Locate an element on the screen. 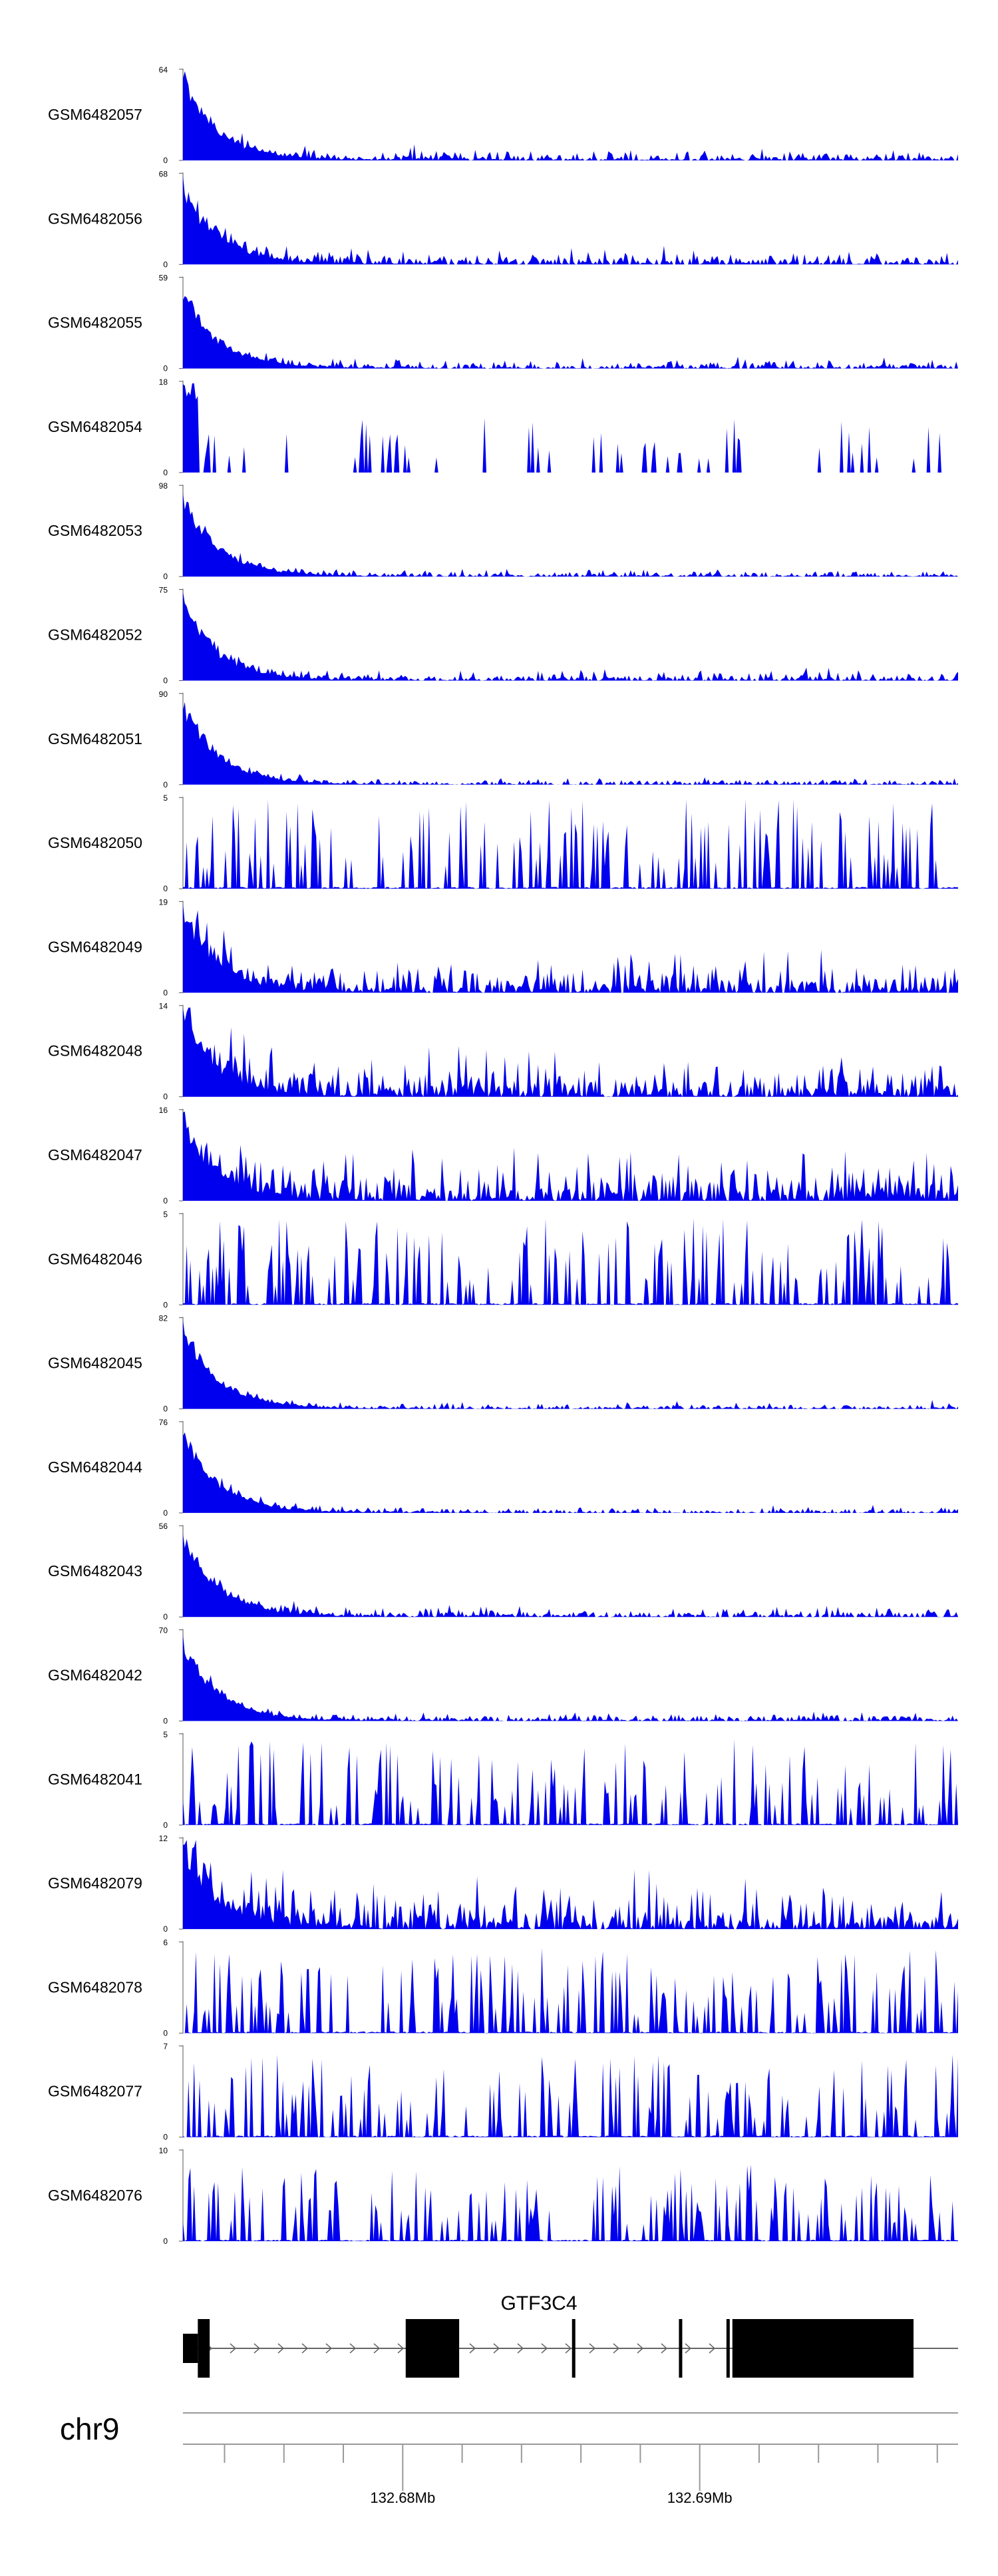 The image size is (998, 2576). track-label: GSM6482054 is located at coordinates (95, 426).